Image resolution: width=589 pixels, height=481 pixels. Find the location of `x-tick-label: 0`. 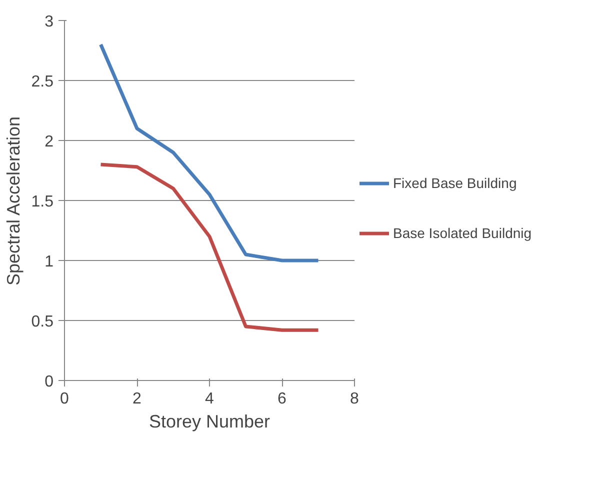

x-tick-label: 0 is located at coordinates (65, 399).